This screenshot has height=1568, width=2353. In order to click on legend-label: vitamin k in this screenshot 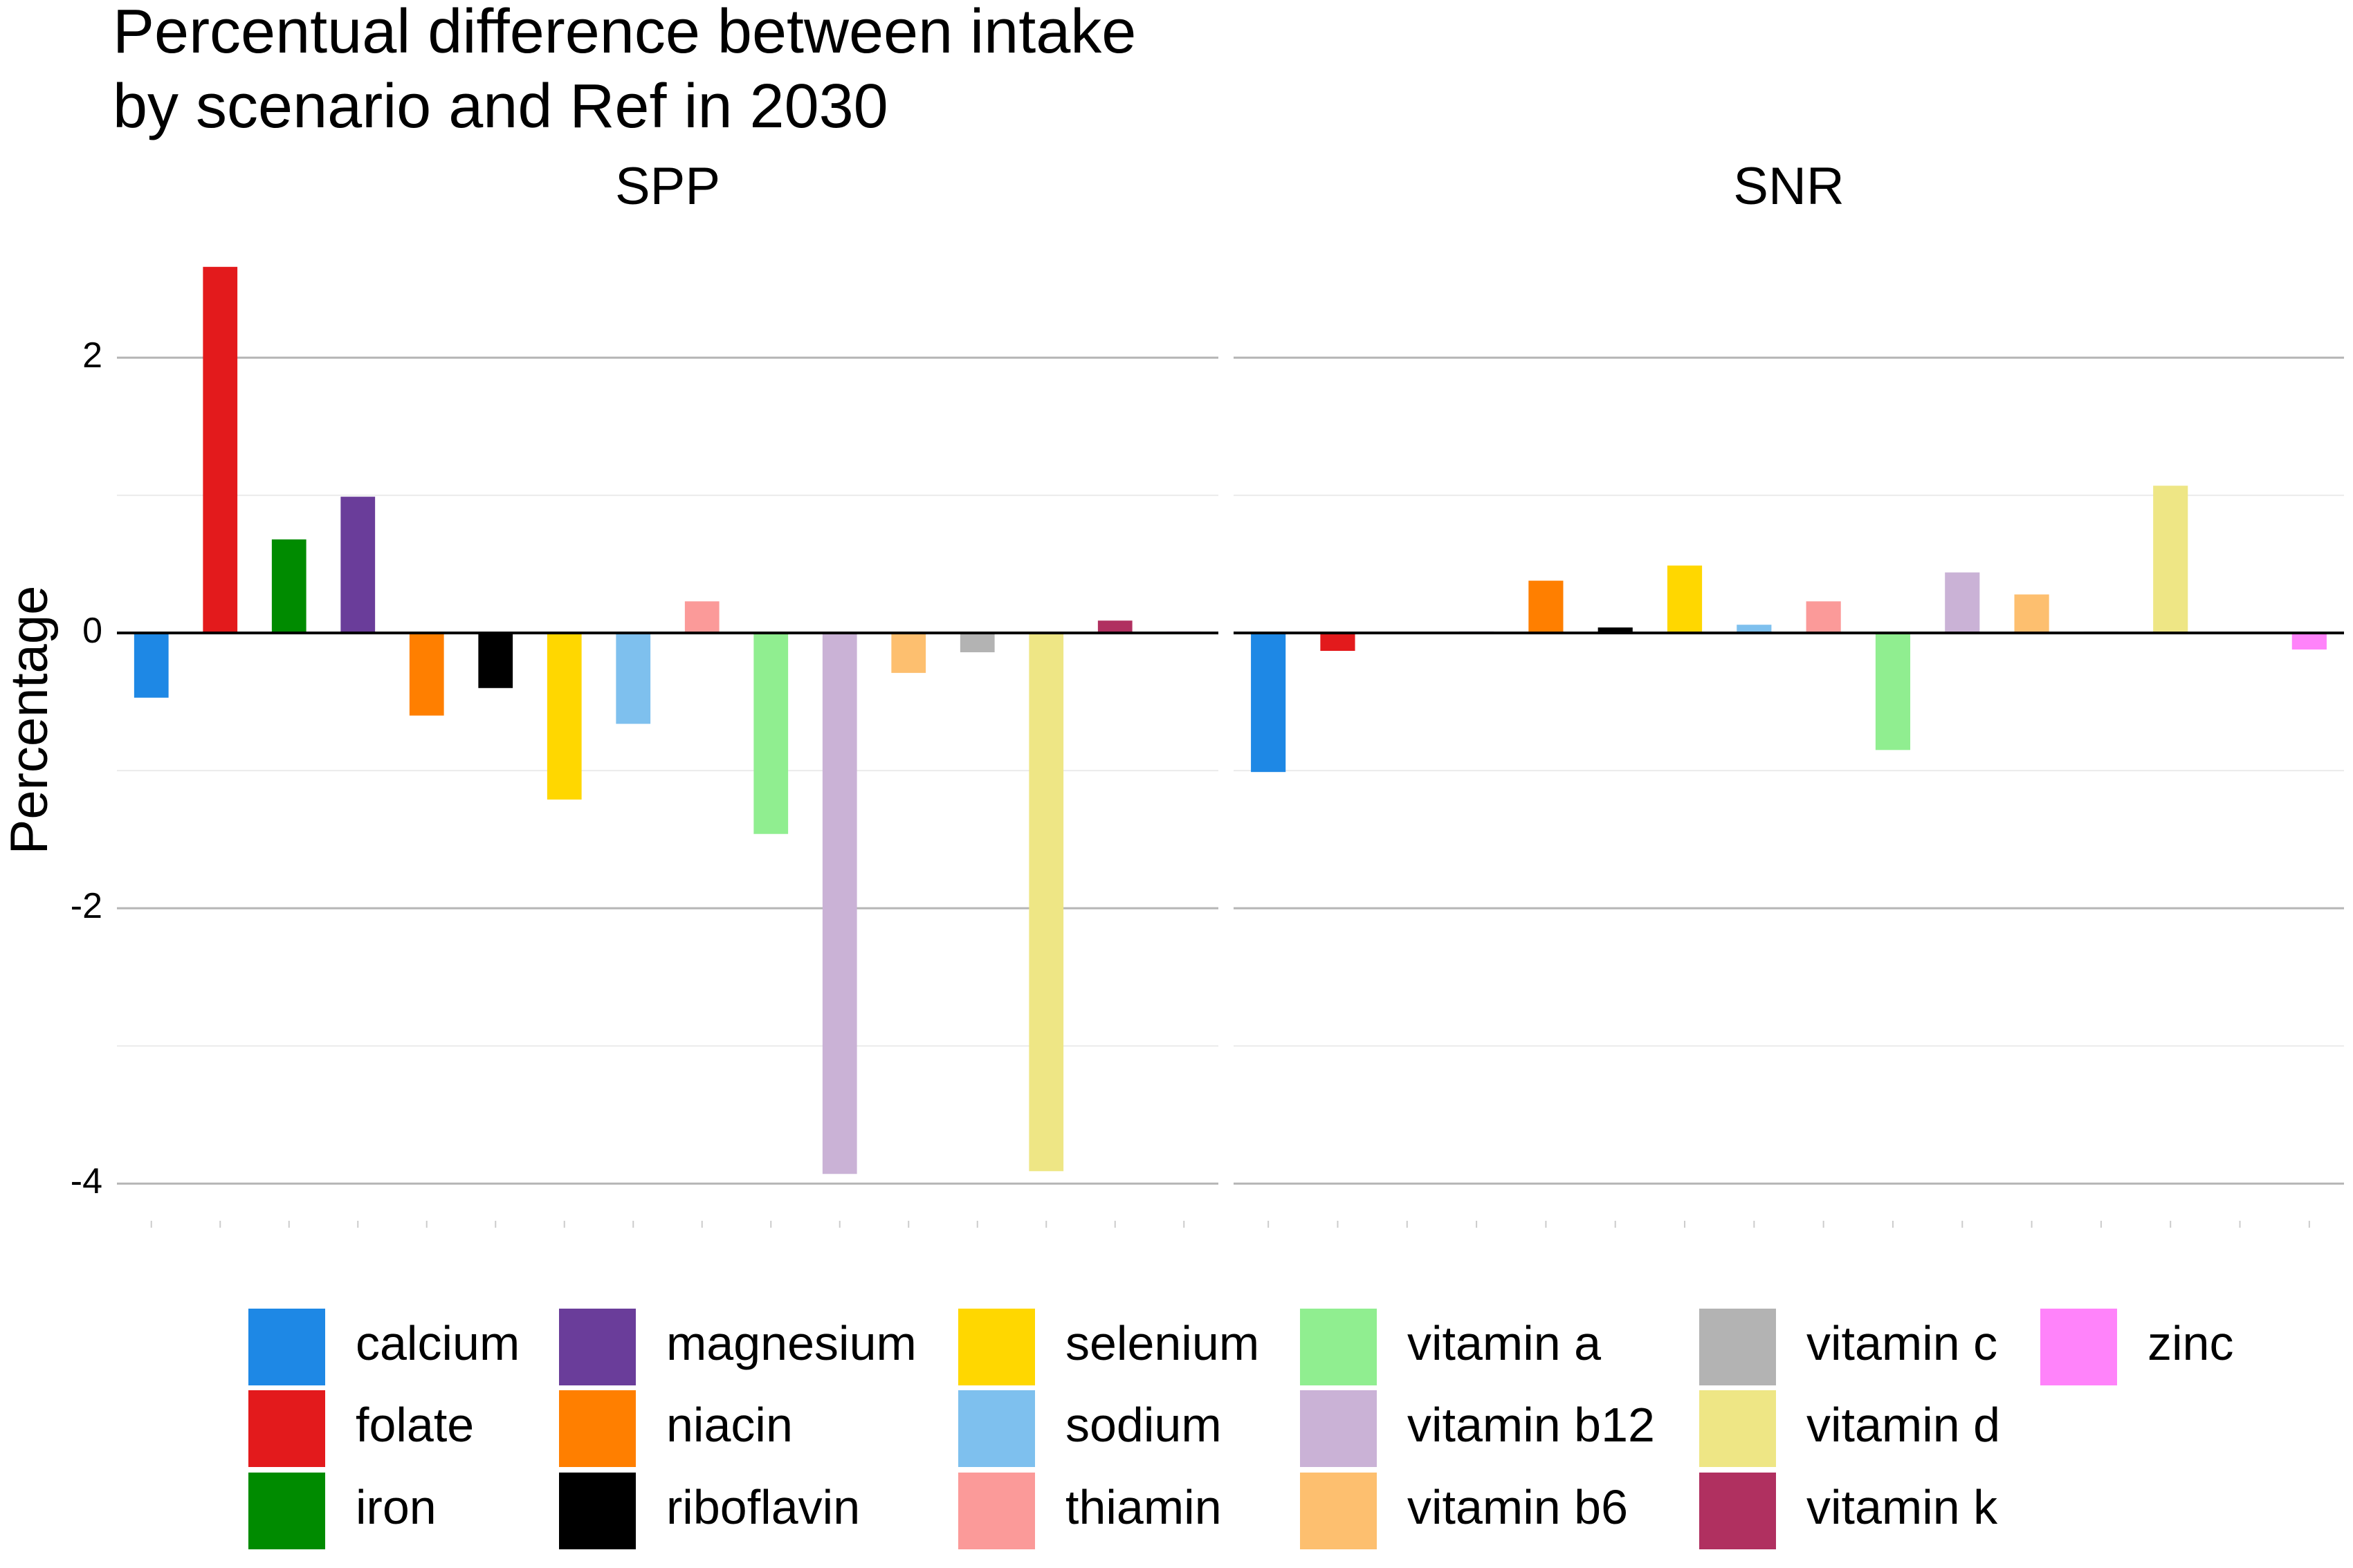, I will do `click(1902, 1507)`.